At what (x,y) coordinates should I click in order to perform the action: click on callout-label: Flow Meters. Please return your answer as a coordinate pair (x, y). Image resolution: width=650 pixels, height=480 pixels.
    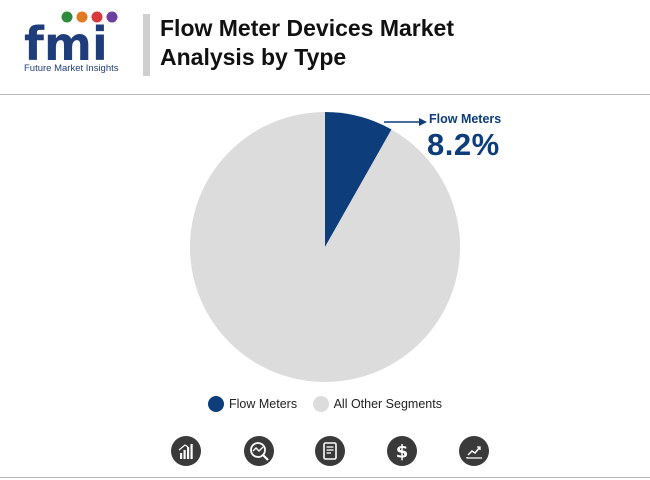
    Looking at the image, I should click on (465, 119).